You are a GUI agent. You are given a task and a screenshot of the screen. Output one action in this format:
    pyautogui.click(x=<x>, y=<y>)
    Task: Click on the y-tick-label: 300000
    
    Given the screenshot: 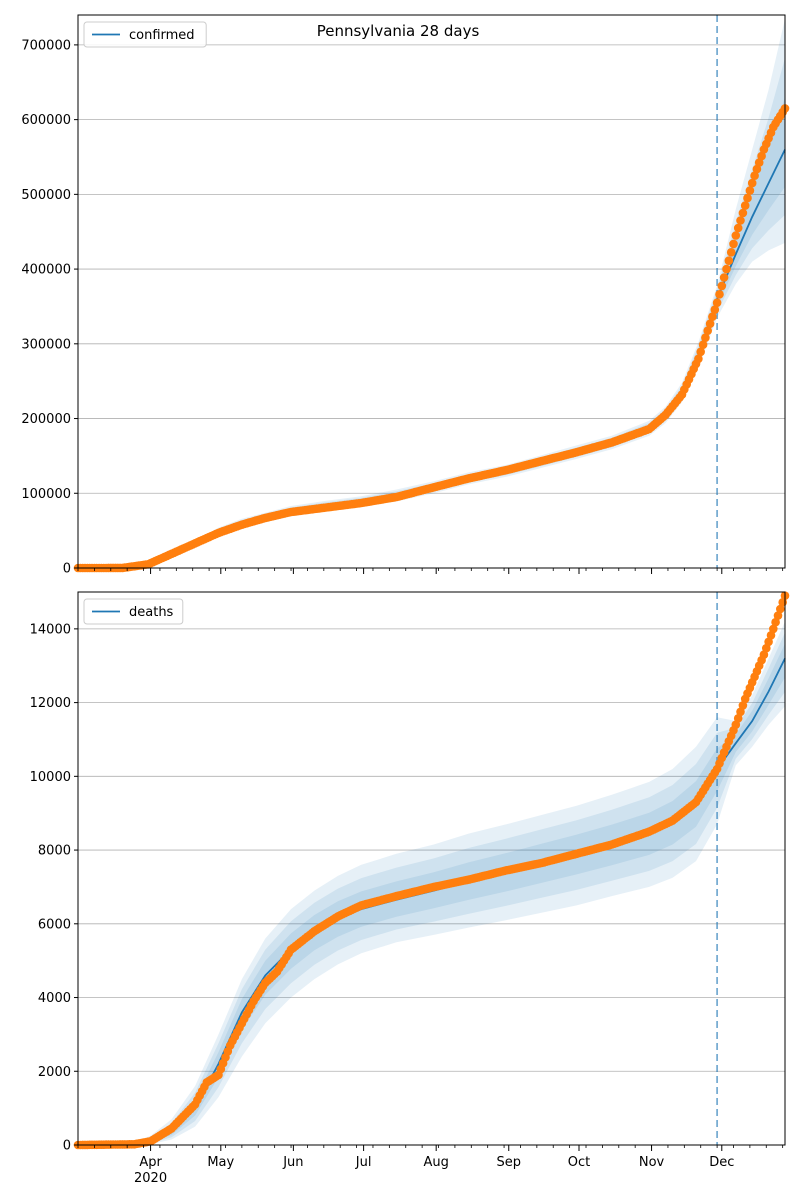 What is the action you would take?
    pyautogui.click(x=46, y=344)
    